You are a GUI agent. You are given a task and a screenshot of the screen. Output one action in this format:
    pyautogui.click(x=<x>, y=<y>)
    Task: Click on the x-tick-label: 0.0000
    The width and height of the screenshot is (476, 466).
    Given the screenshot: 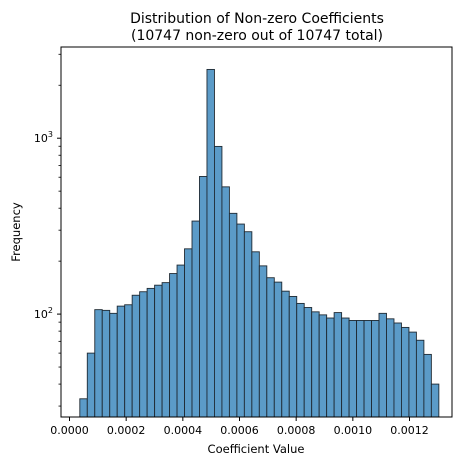 What is the action you would take?
    pyautogui.click(x=69, y=430)
    